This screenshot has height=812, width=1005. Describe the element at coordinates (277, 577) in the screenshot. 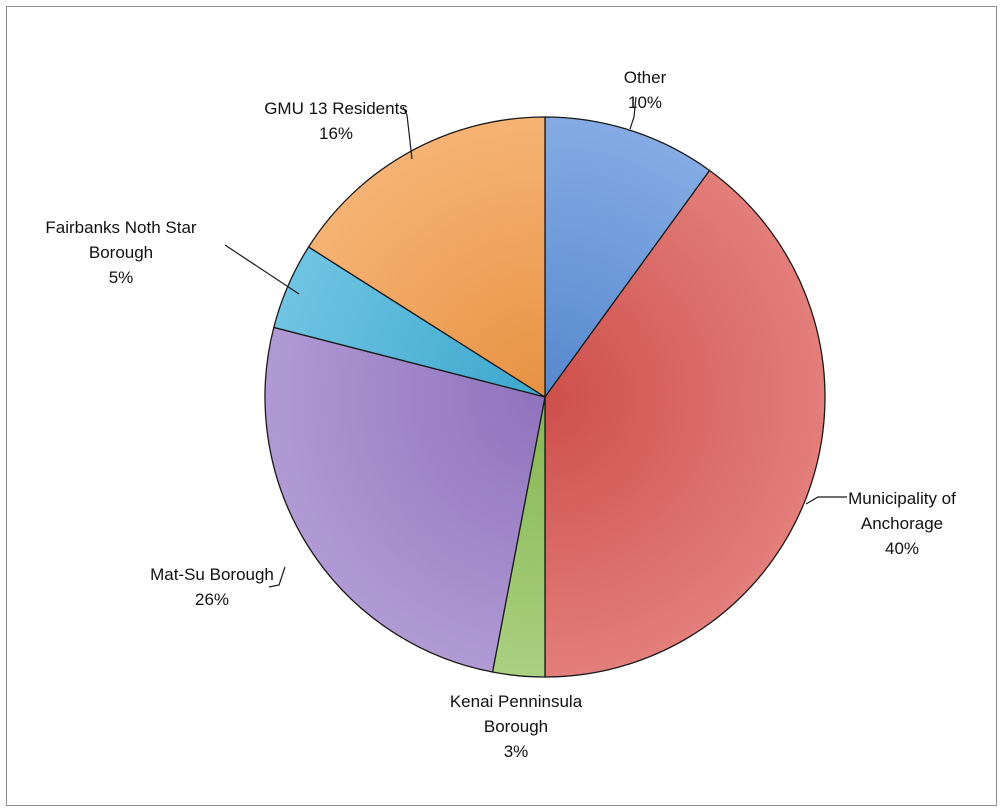

I see `leader-line-mat-su-borough` at that location.